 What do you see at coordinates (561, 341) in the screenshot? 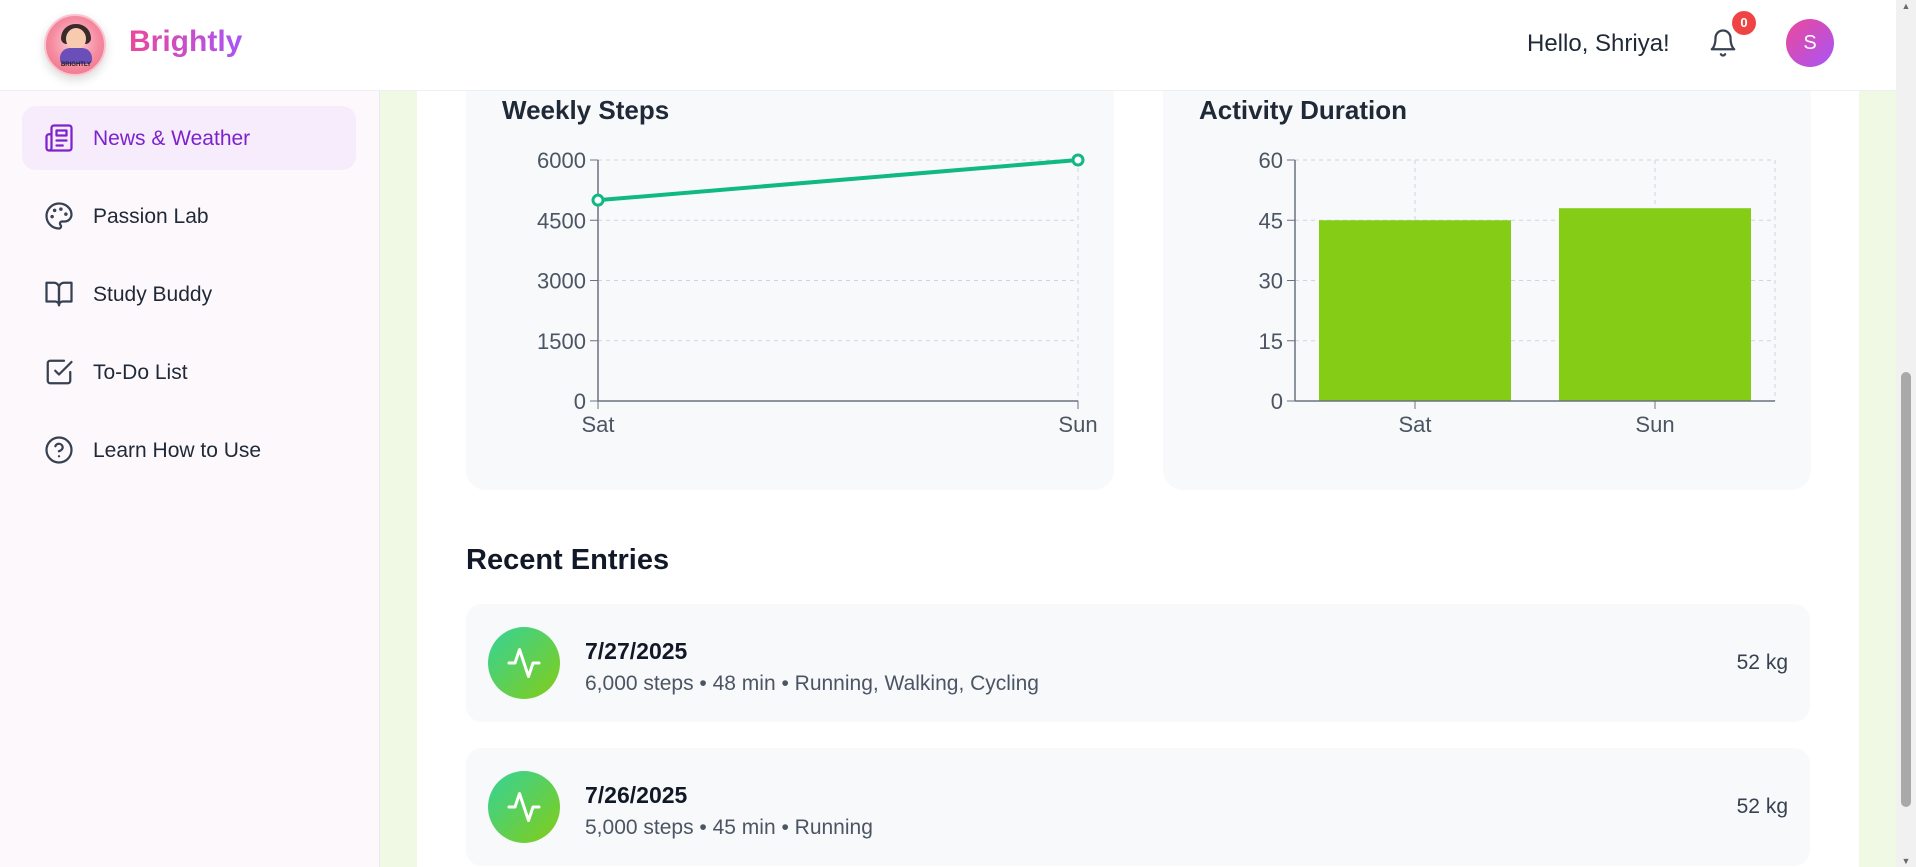
I see `y-tick-label: 1500` at bounding box center [561, 341].